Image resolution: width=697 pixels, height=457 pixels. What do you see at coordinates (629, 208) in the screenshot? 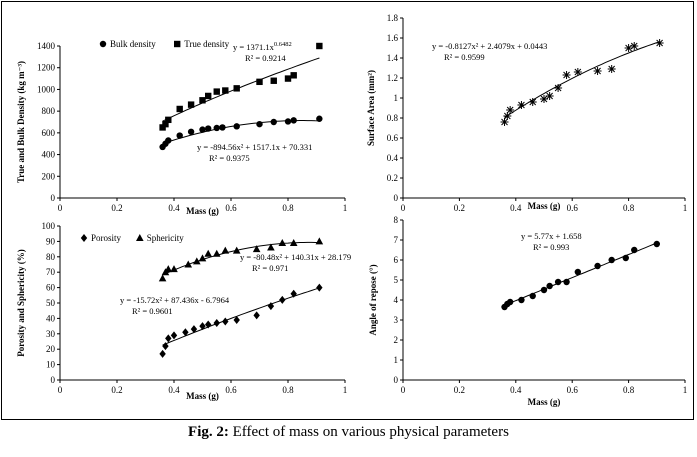
I see `x-tick-label: 0.8` at bounding box center [629, 208].